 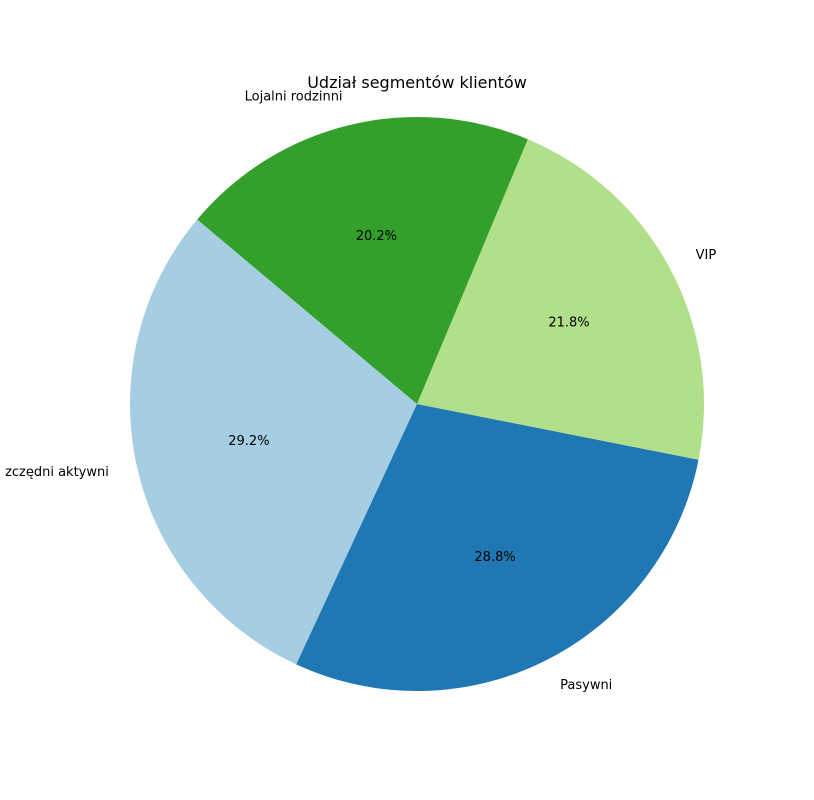 What do you see at coordinates (706, 255) in the screenshot?
I see `slice-label-vip: VIP` at bounding box center [706, 255].